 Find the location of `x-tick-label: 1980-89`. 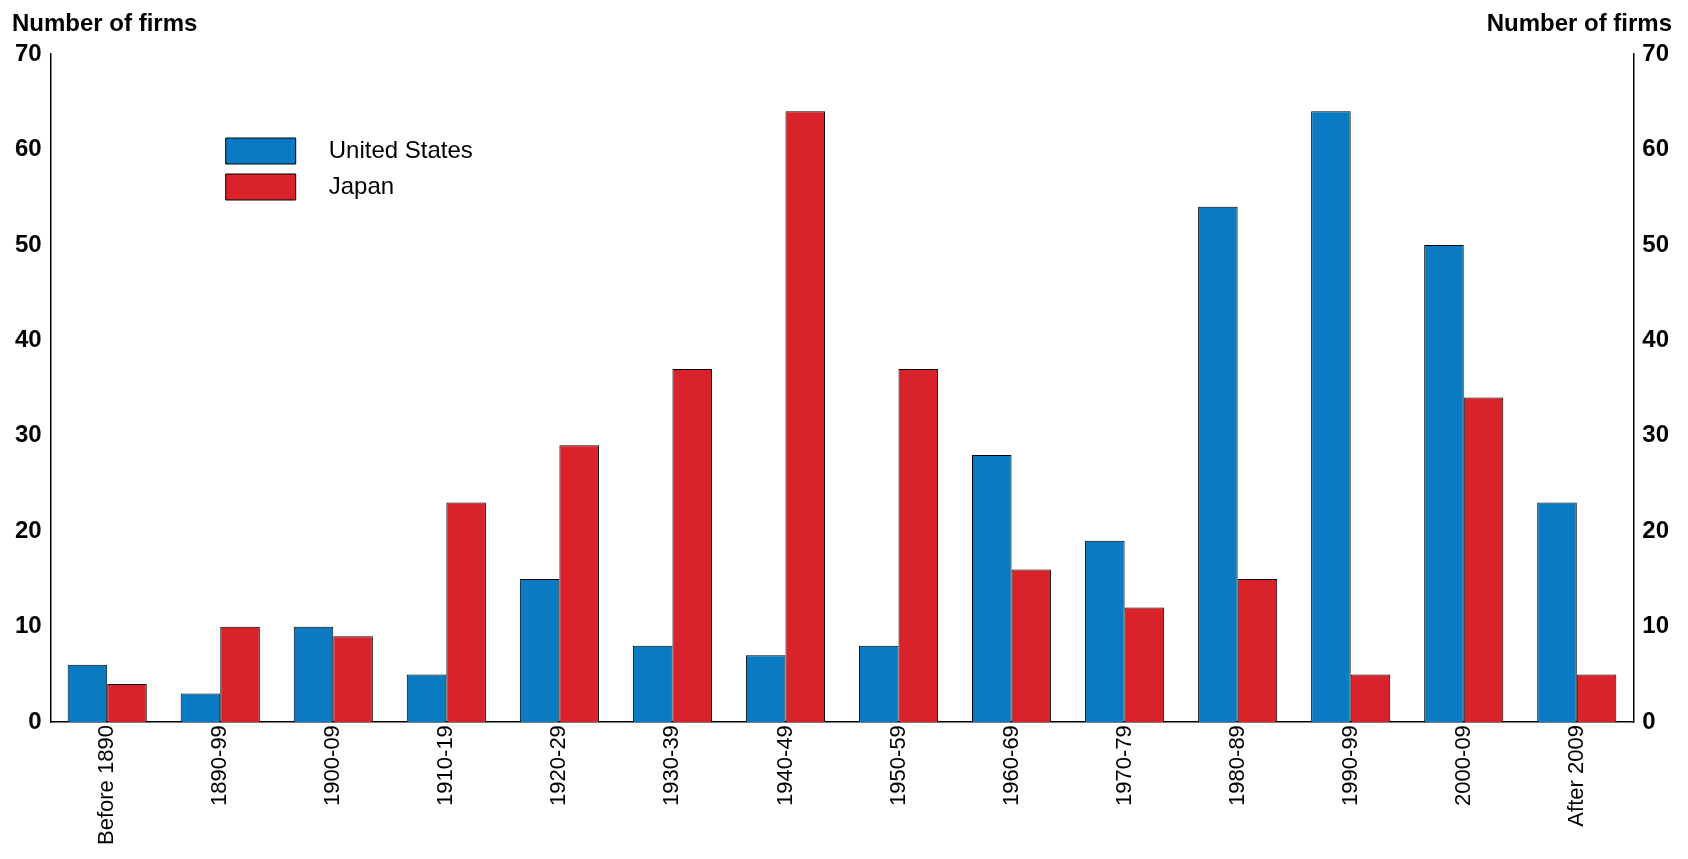

x-tick-label: 1980-89 is located at coordinates (1236, 765).